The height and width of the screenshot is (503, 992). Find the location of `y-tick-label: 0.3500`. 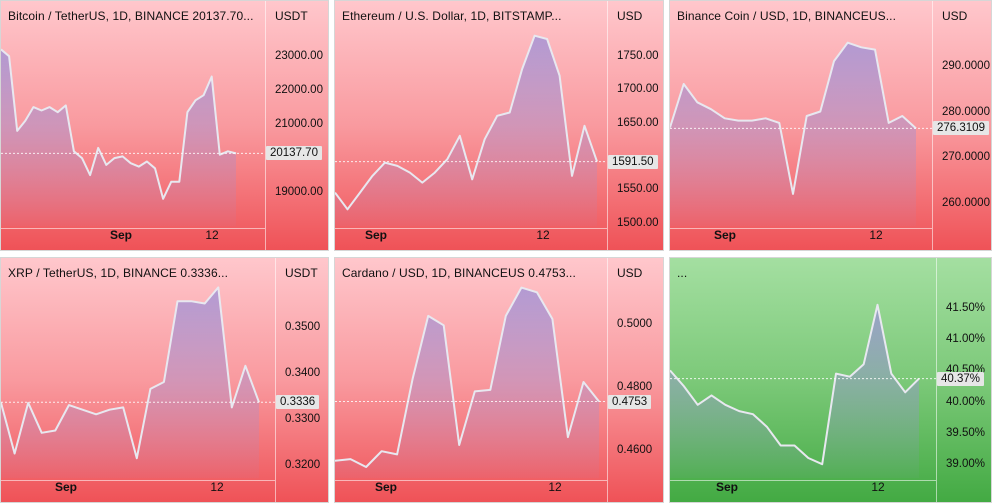

y-tick-label: 0.3500 is located at coordinates (303, 326).